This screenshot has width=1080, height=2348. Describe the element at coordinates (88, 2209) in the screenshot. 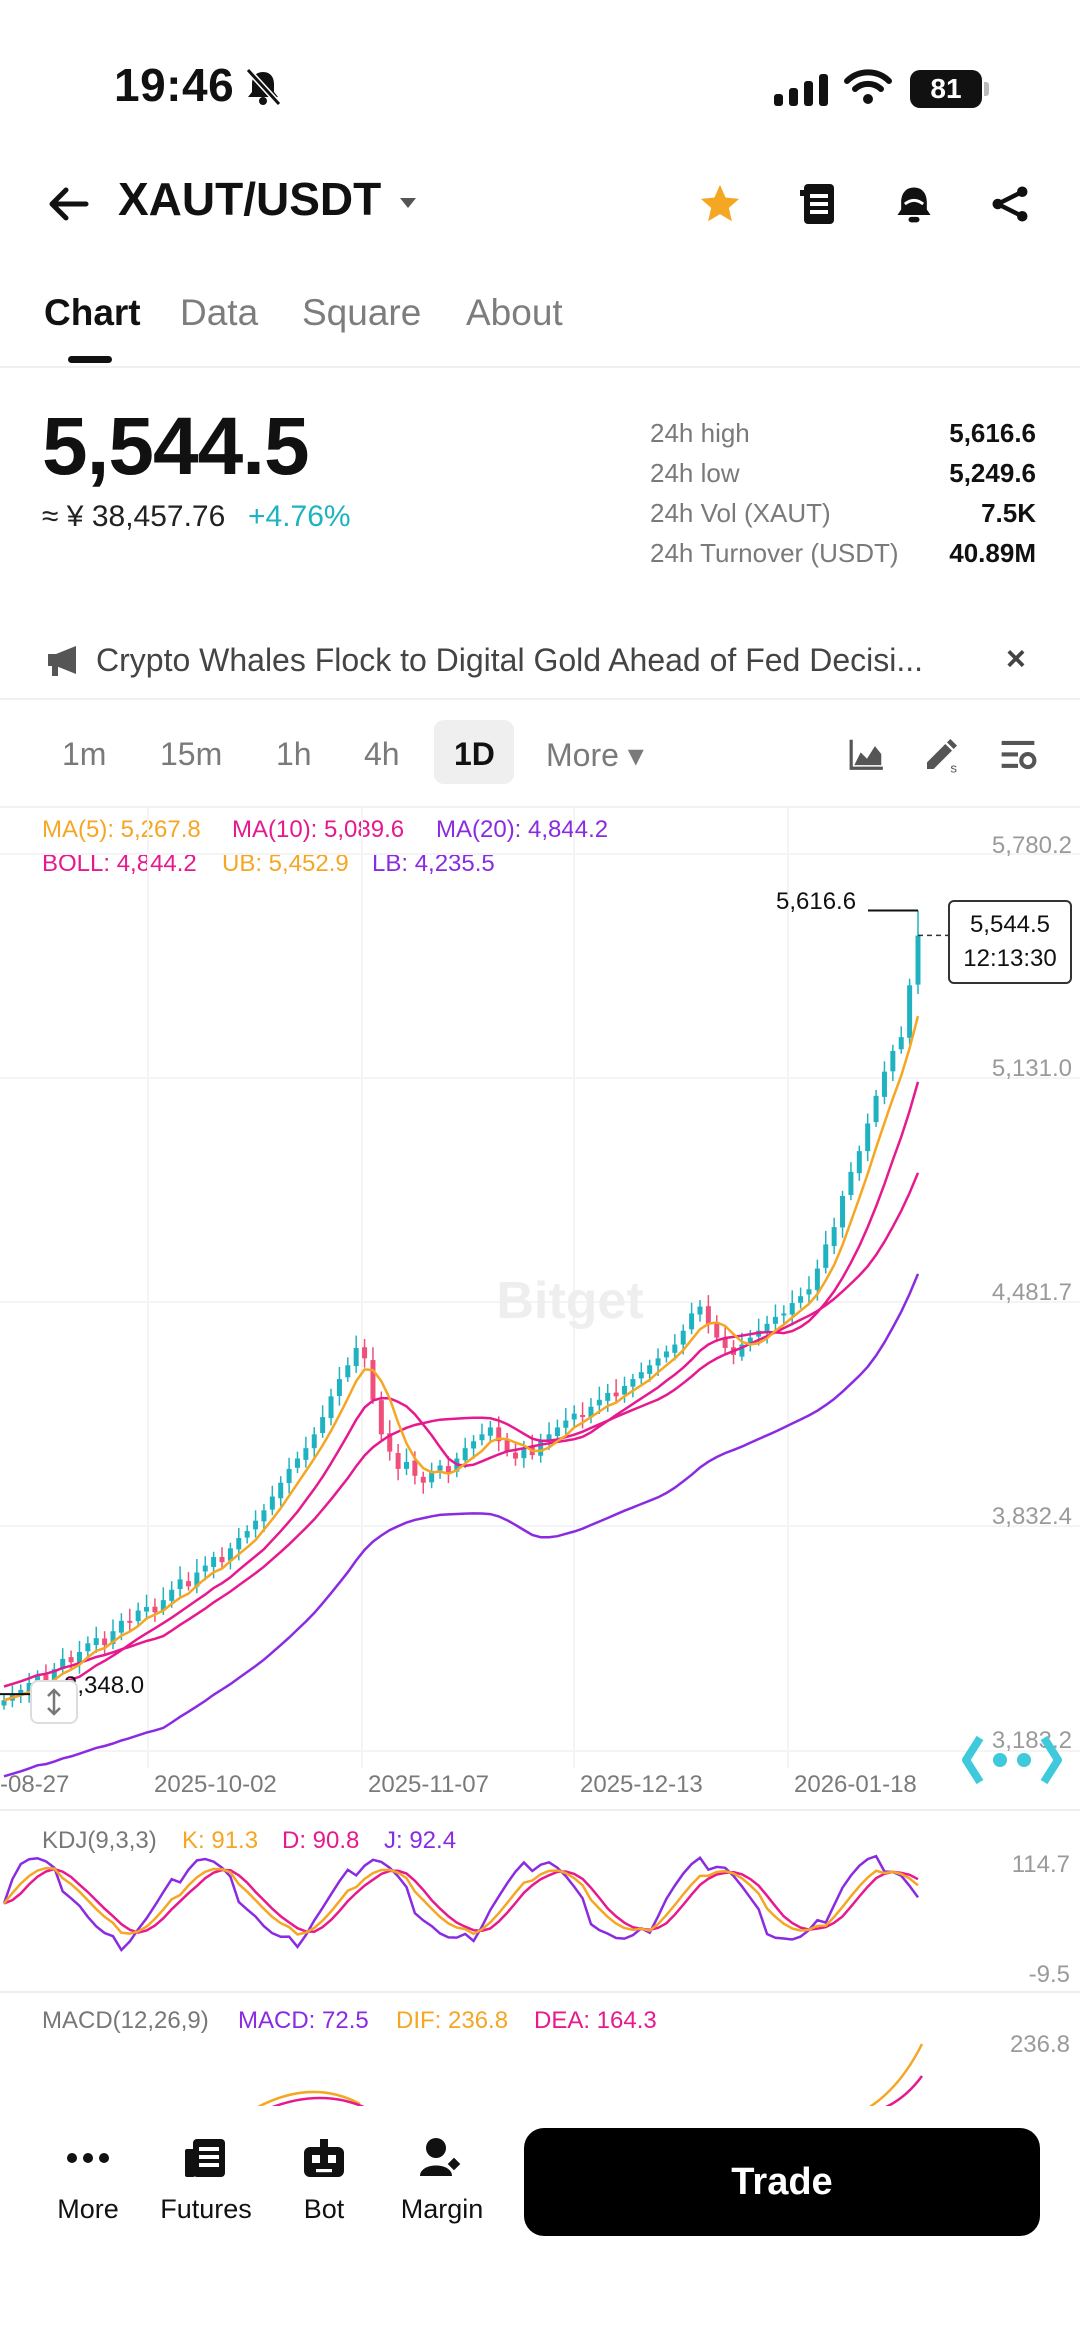

I see `nav-label: More` at that location.